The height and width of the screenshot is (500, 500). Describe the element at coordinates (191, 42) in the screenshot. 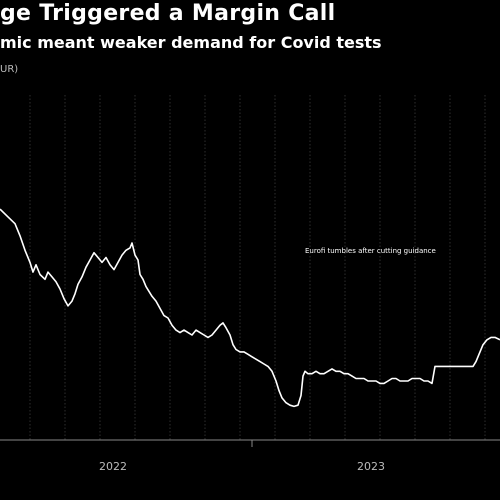

I see `chart-subtitle: mic meant weaker demand for Covid tests` at that location.